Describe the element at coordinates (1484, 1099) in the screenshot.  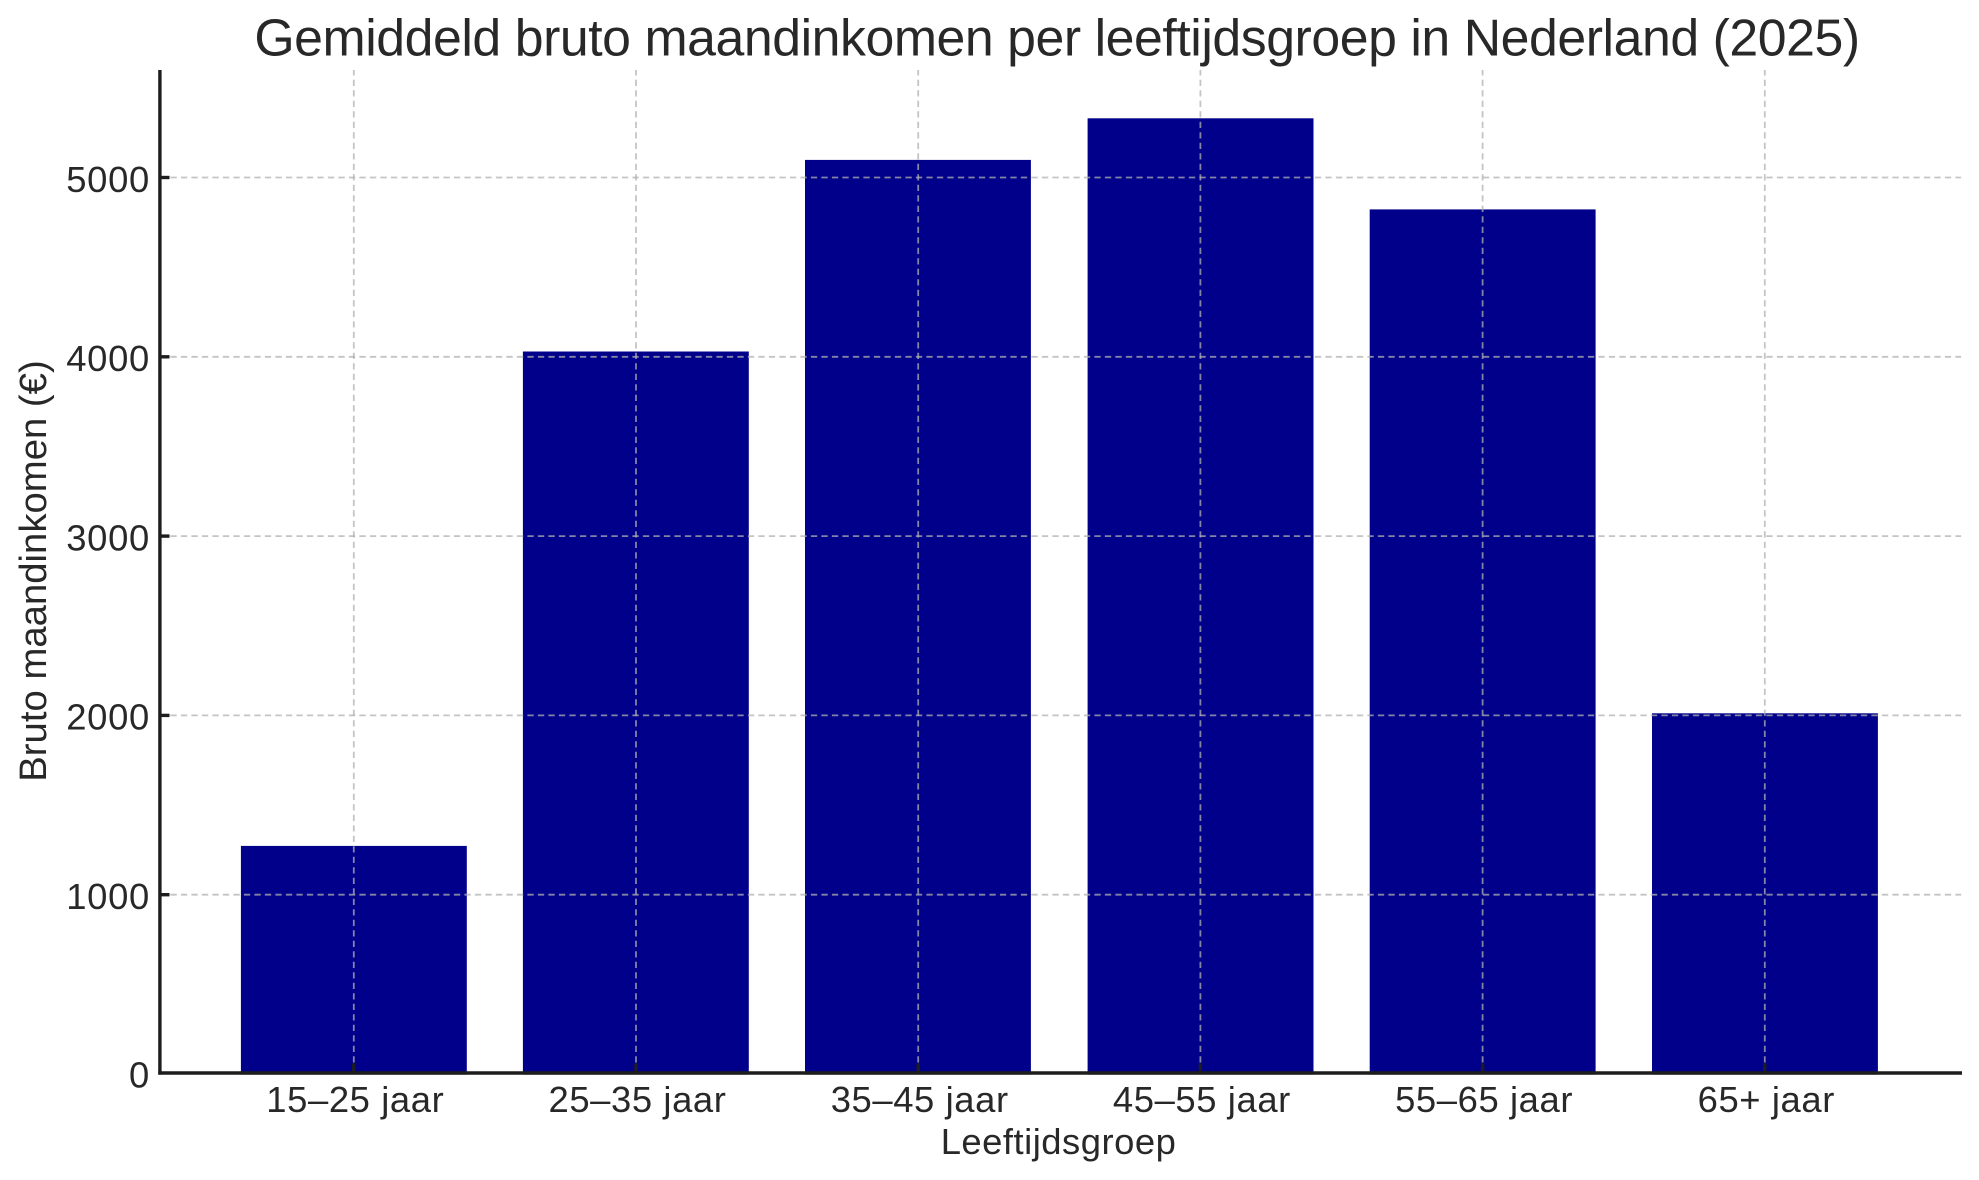
I see `svg-text: 55–65 jaar` at that location.